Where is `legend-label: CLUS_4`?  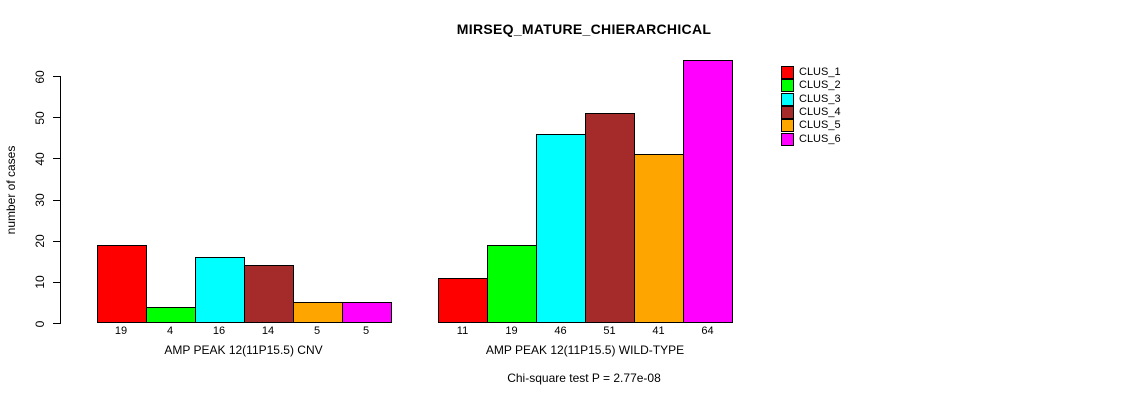 legend-label: CLUS_4 is located at coordinates (820, 112).